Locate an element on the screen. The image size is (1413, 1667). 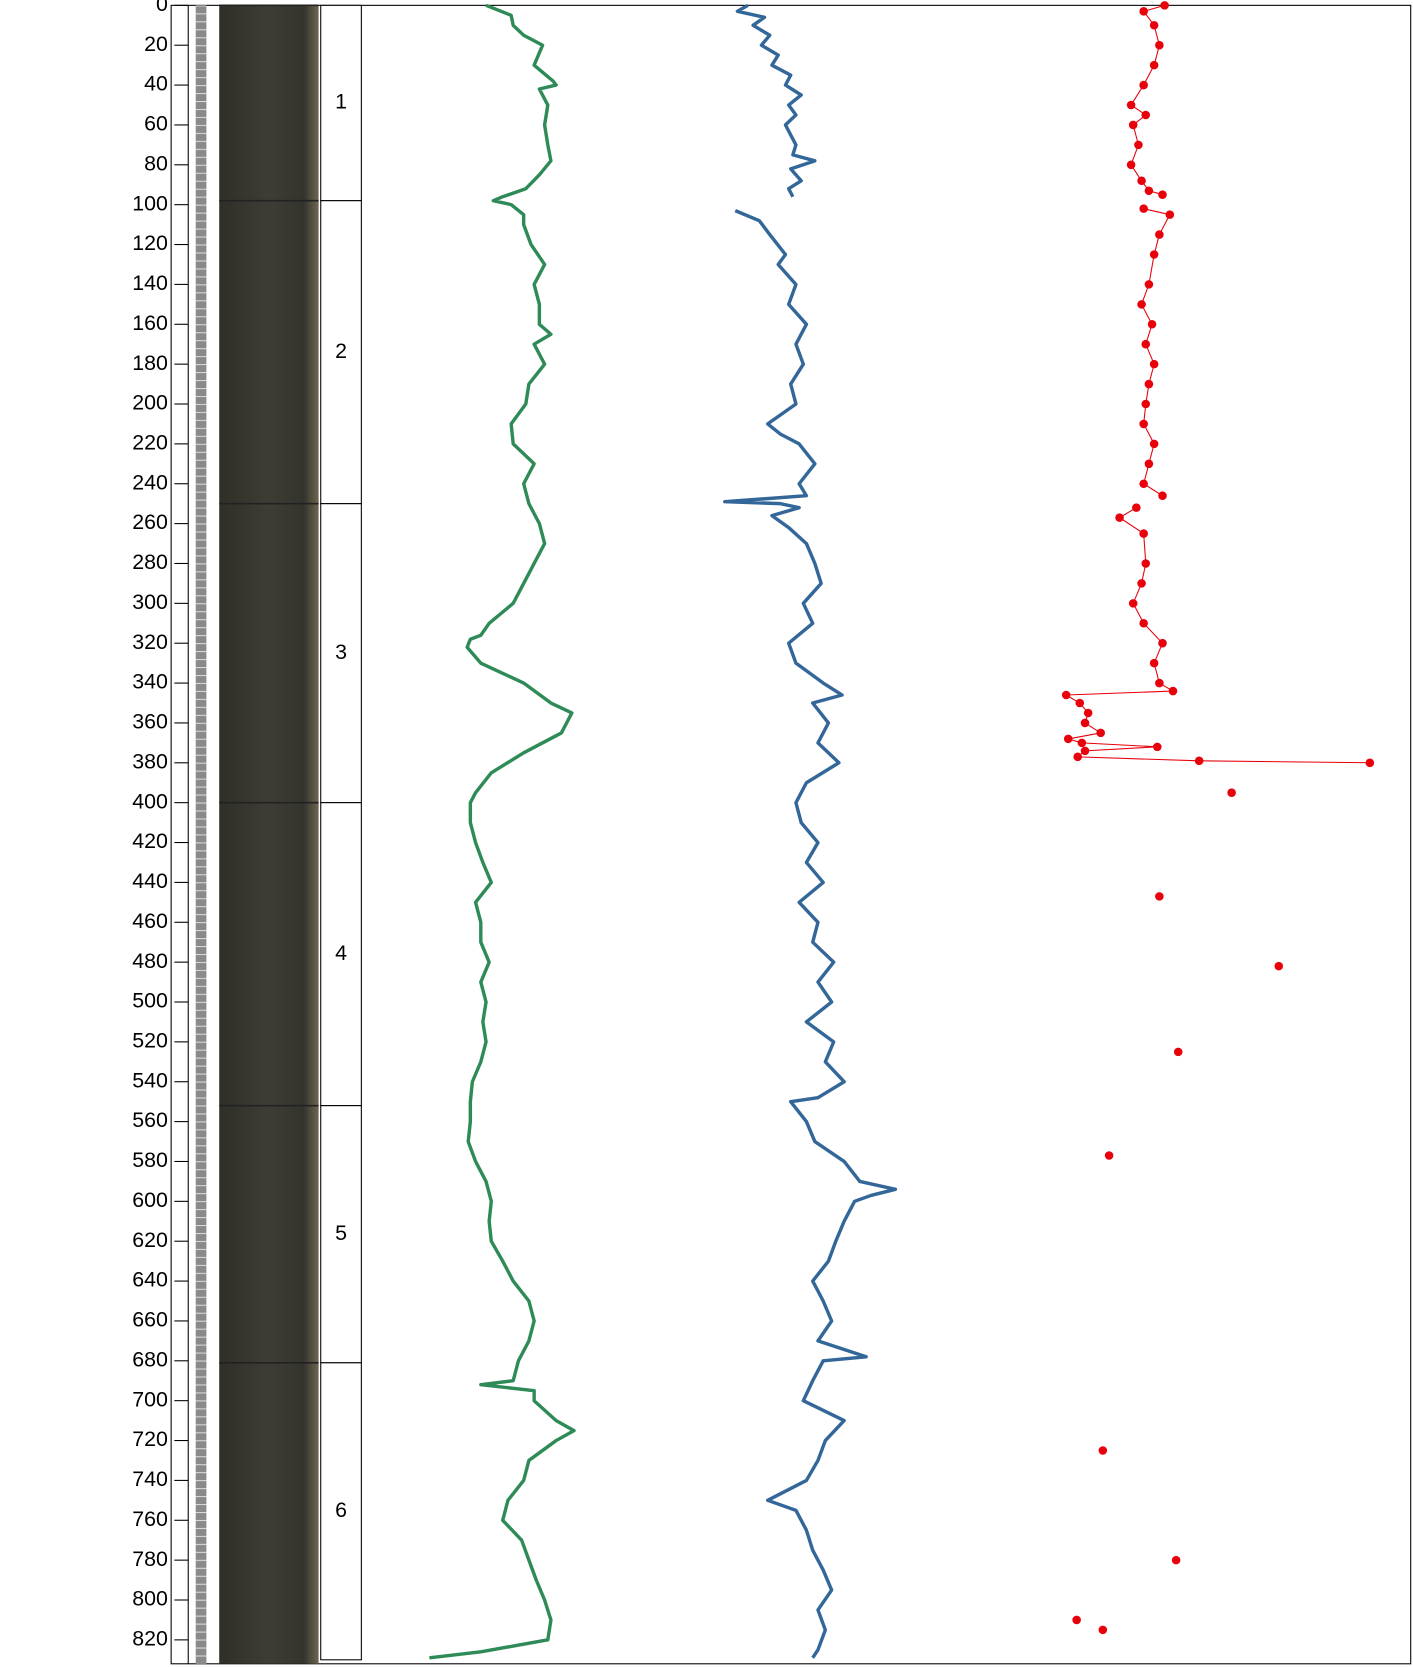
y-tick-label: 260 is located at coordinates (150, 522).